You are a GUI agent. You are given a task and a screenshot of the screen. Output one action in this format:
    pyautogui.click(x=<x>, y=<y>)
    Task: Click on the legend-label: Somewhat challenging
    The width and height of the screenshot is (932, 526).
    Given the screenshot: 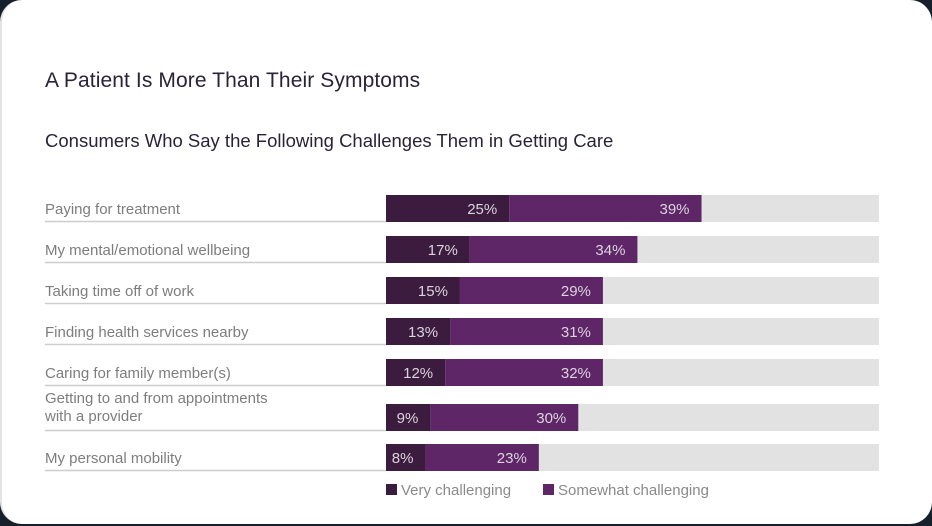 What is the action you would take?
    pyautogui.click(x=633, y=490)
    